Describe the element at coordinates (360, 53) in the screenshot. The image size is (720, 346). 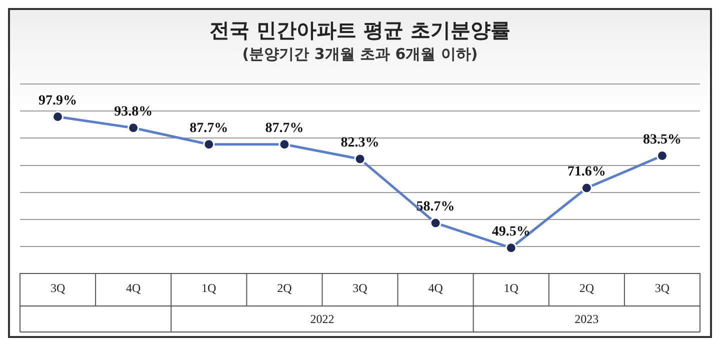
I see `chart-subtitle: (분양기간 3개월 초과 6개월 이하)` at that location.